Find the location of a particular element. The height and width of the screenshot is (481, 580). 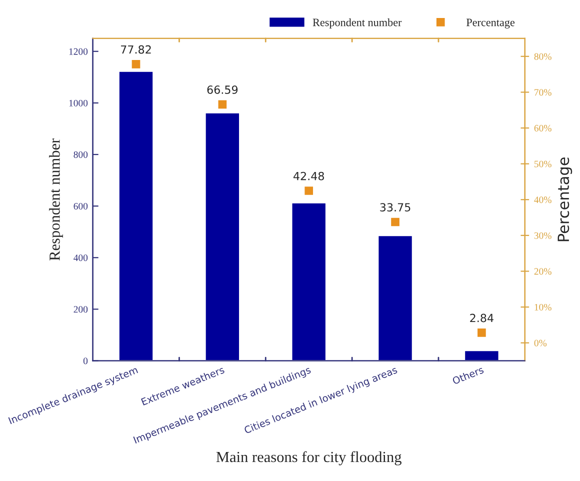

y2-tick-label: 50% is located at coordinates (543, 164).